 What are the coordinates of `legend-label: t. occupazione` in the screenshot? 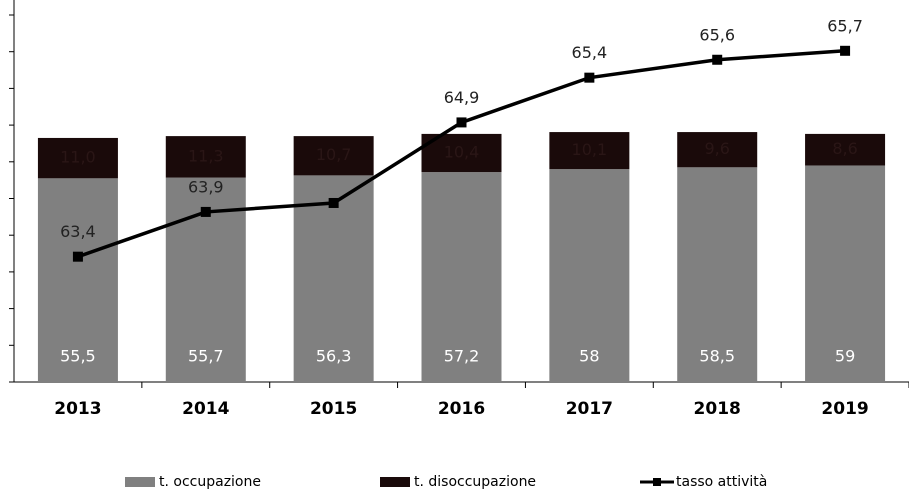 It's located at (210, 482).